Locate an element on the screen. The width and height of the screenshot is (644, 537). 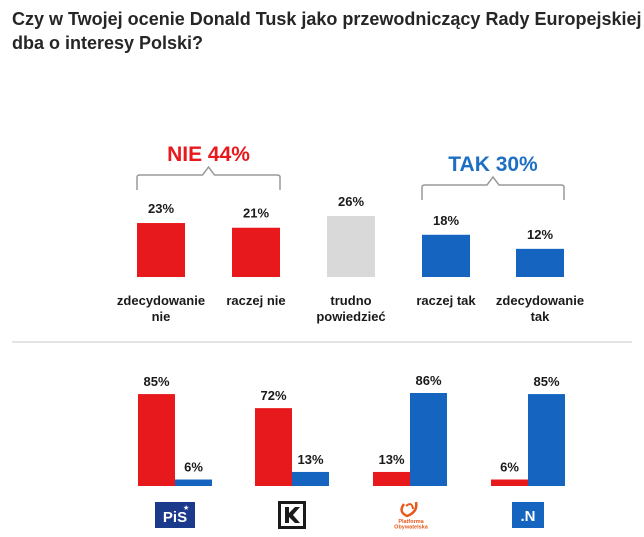
chart-title-line: dba o interesy Polski? is located at coordinates (107, 43).